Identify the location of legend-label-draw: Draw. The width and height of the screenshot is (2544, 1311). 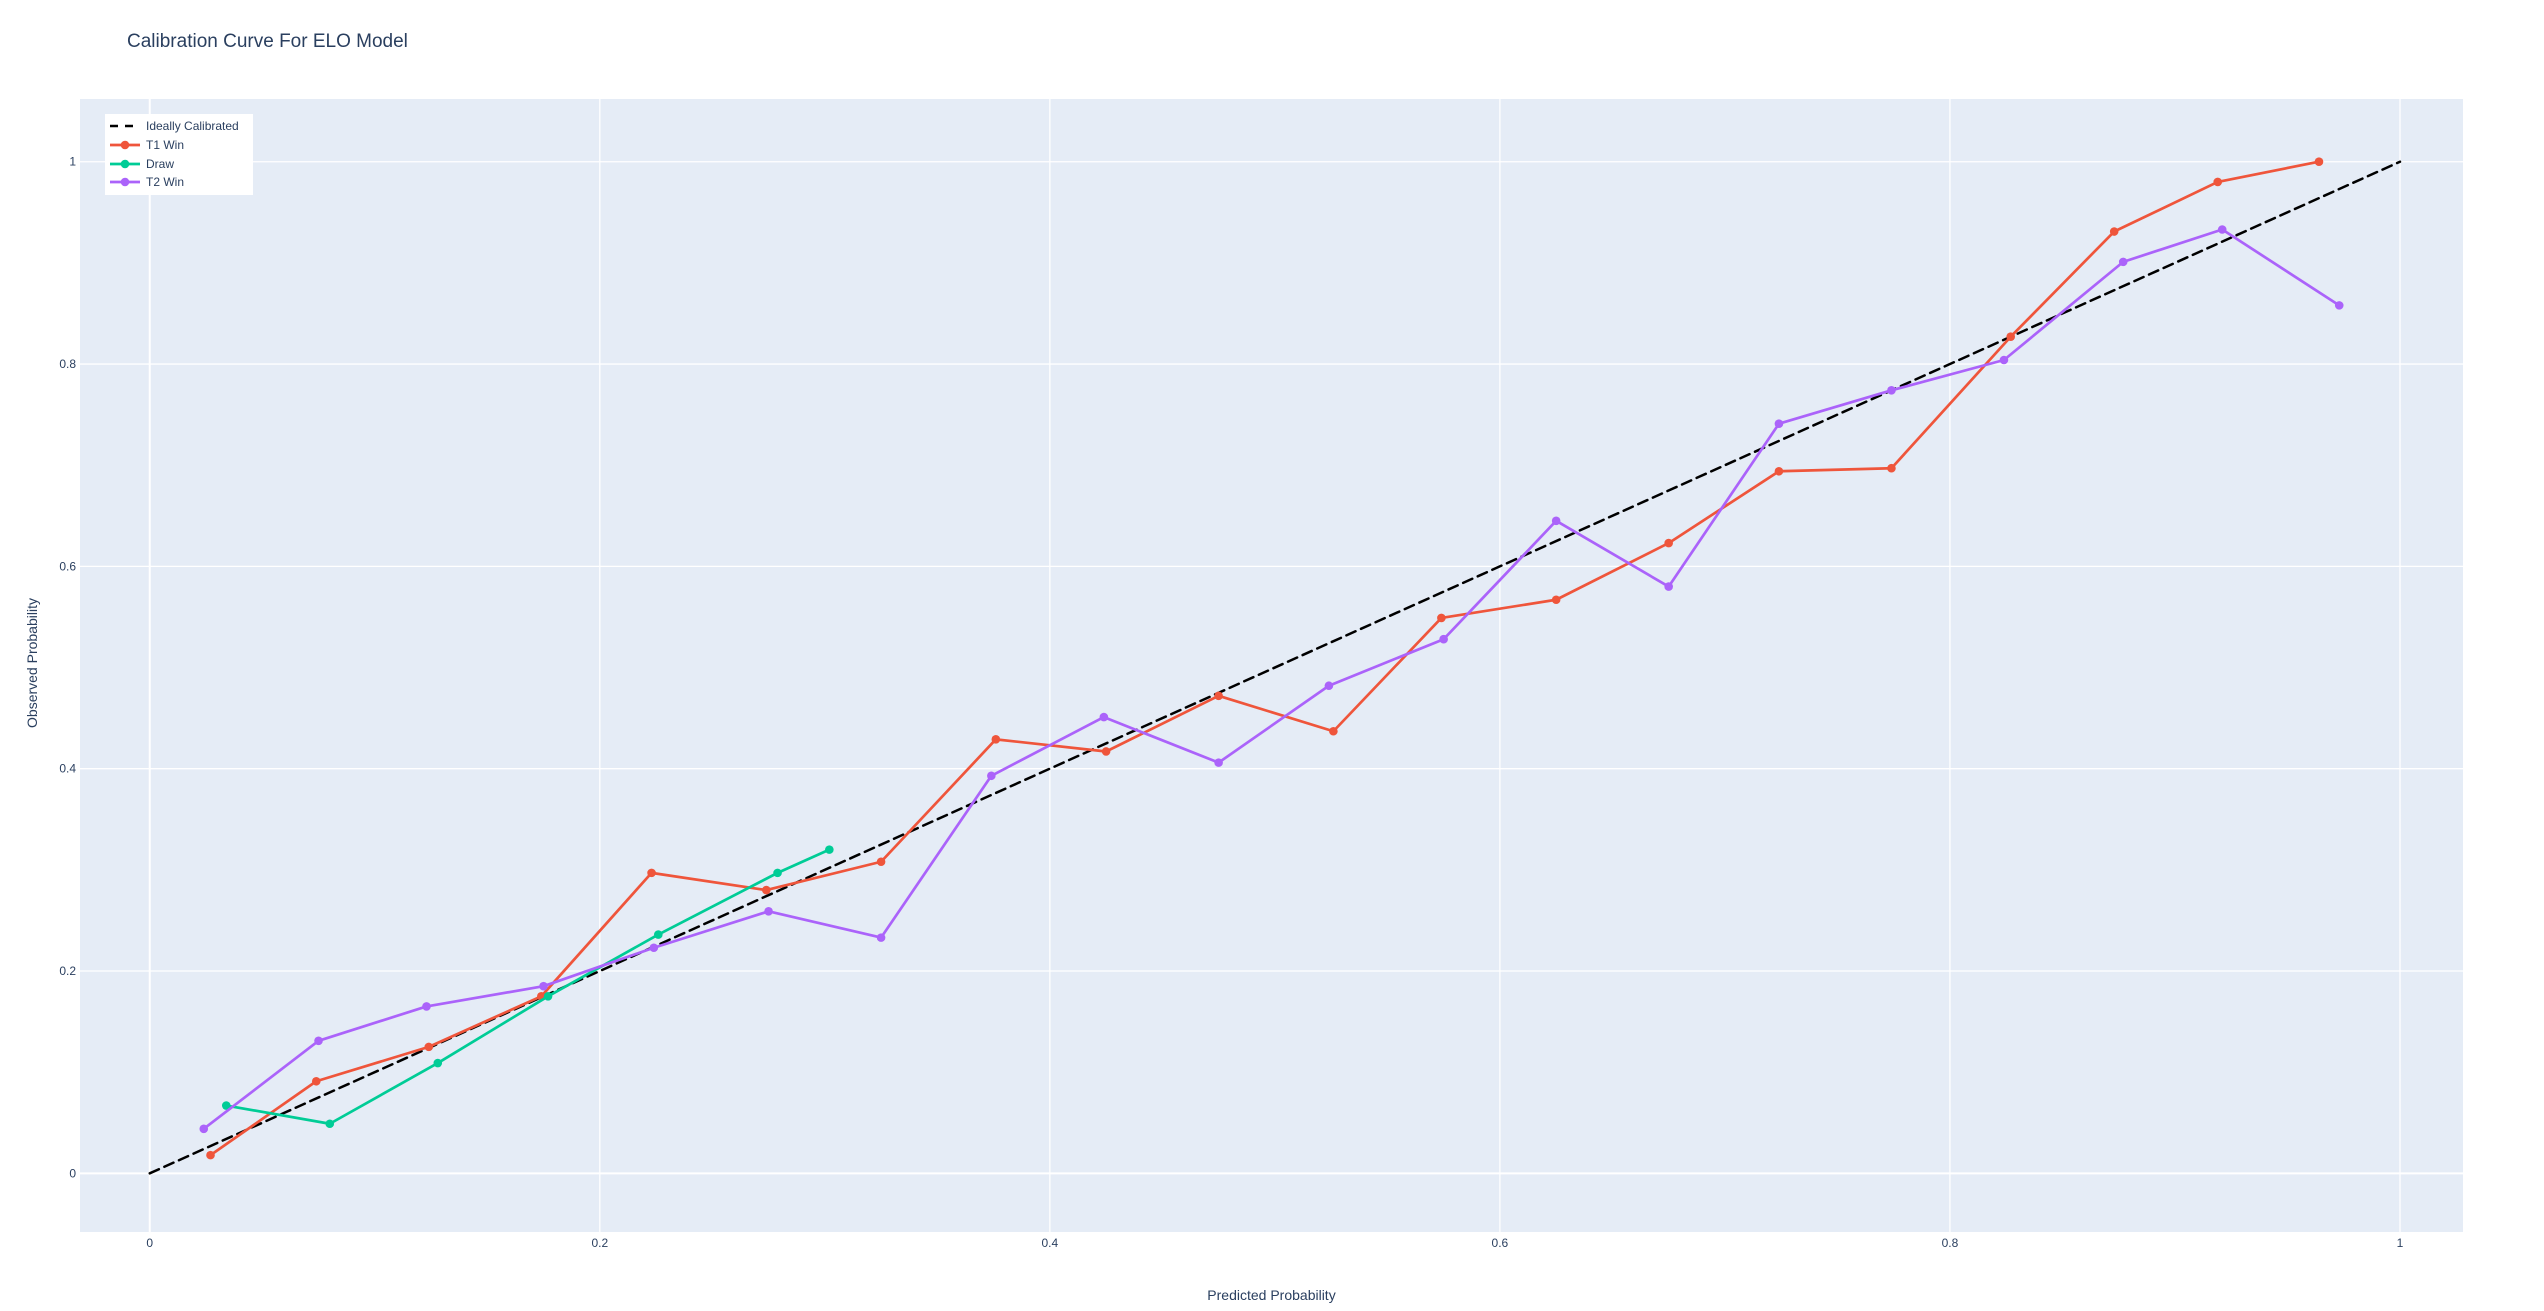
(160, 163).